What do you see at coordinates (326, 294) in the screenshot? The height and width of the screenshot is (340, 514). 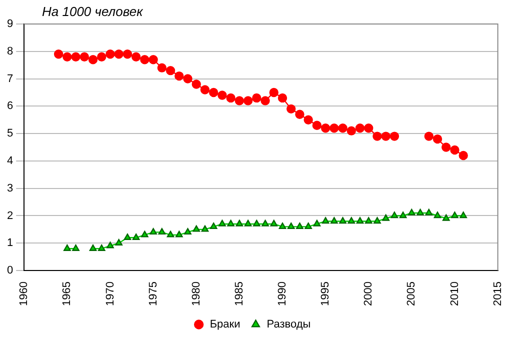 I see `x-tick-label: 1995` at bounding box center [326, 294].